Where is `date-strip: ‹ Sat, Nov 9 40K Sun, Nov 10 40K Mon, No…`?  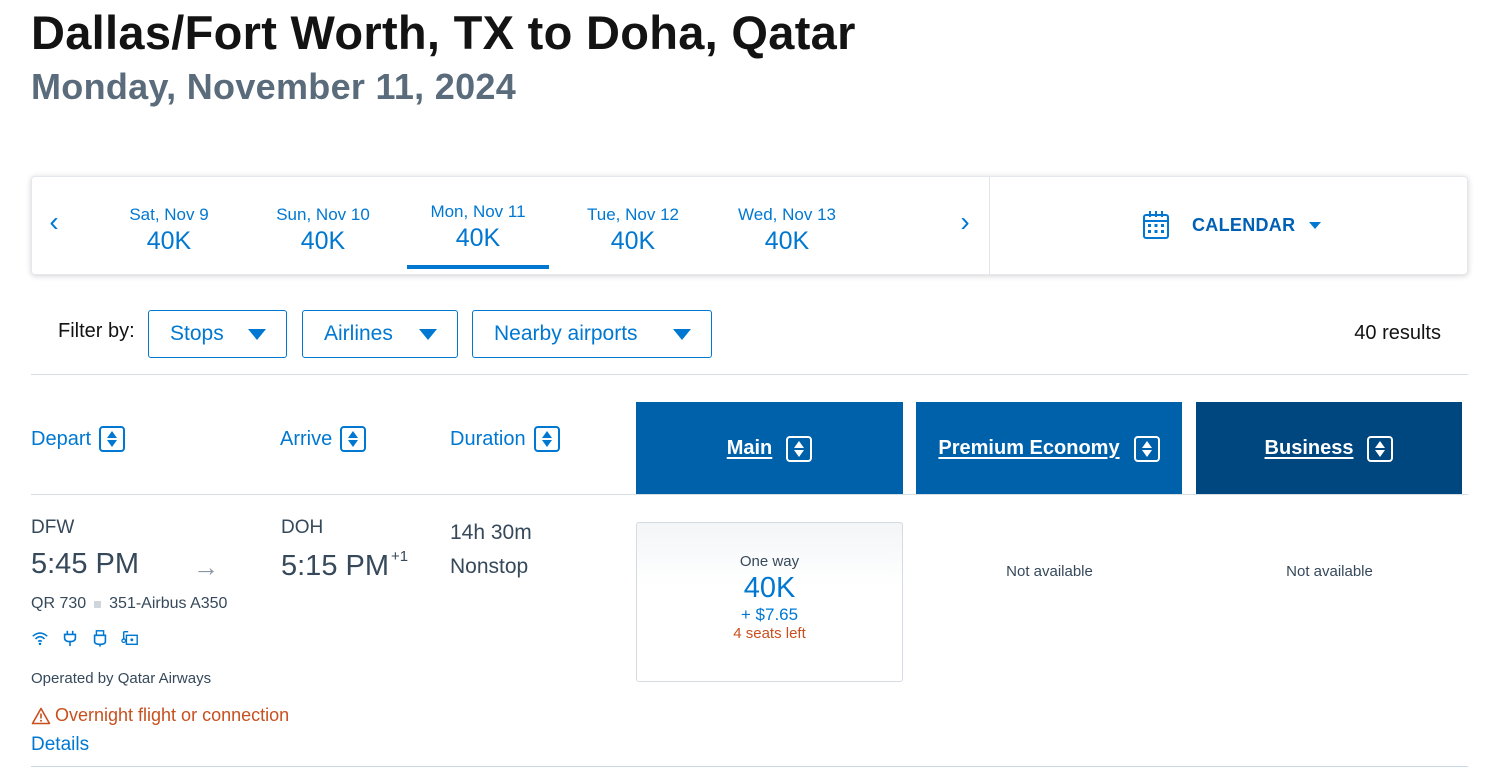 date-strip: ‹ Sat, Nov 9 40K Sun, Nov 10 40K Mon, No… is located at coordinates (749, 225).